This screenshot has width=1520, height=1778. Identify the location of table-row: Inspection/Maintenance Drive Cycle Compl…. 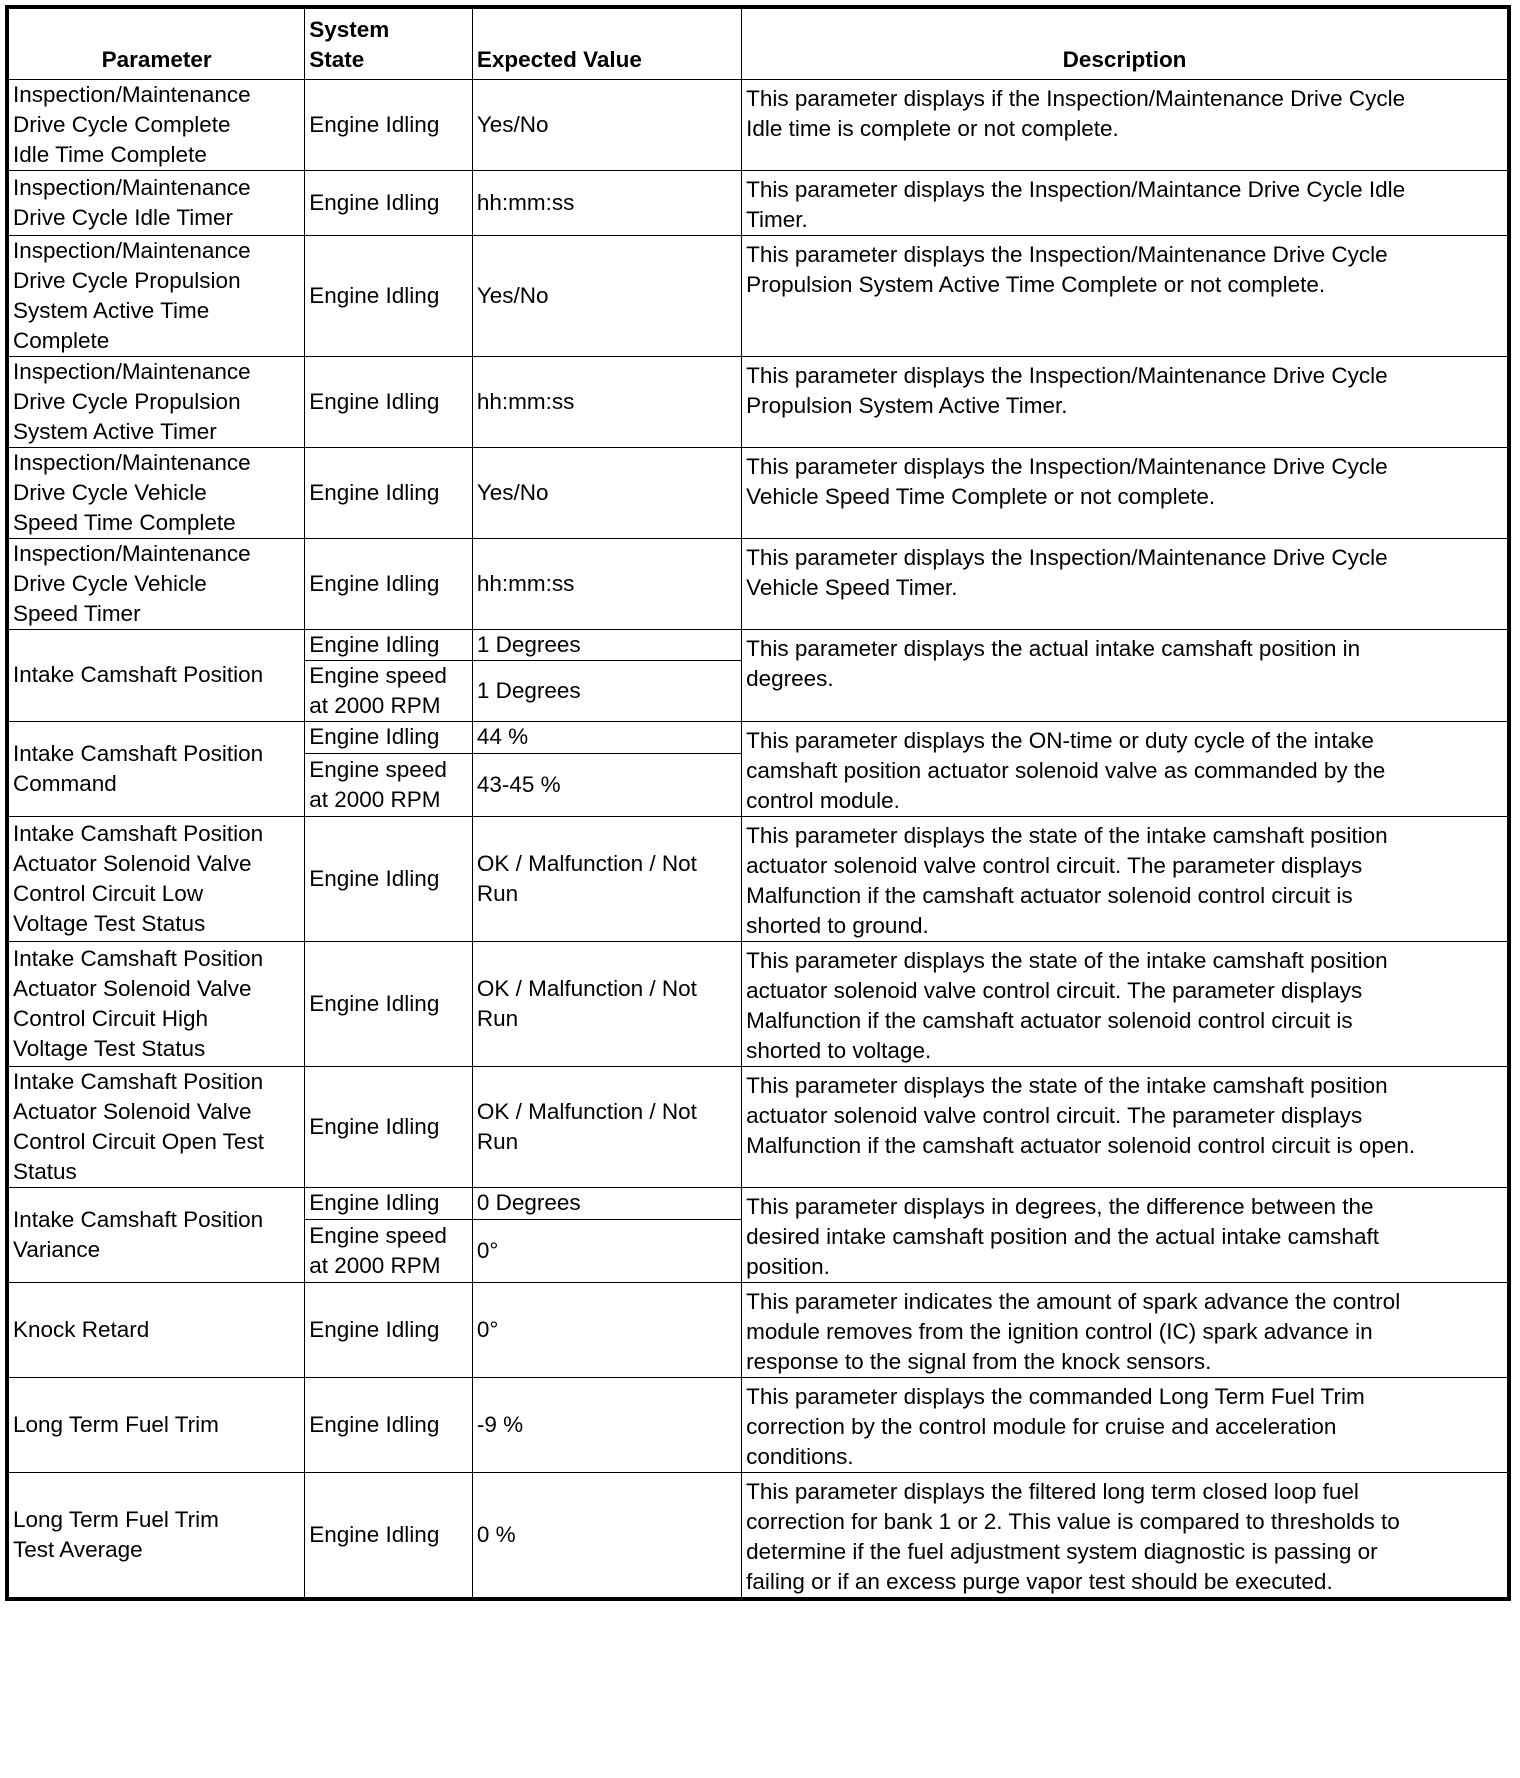
(758, 124).